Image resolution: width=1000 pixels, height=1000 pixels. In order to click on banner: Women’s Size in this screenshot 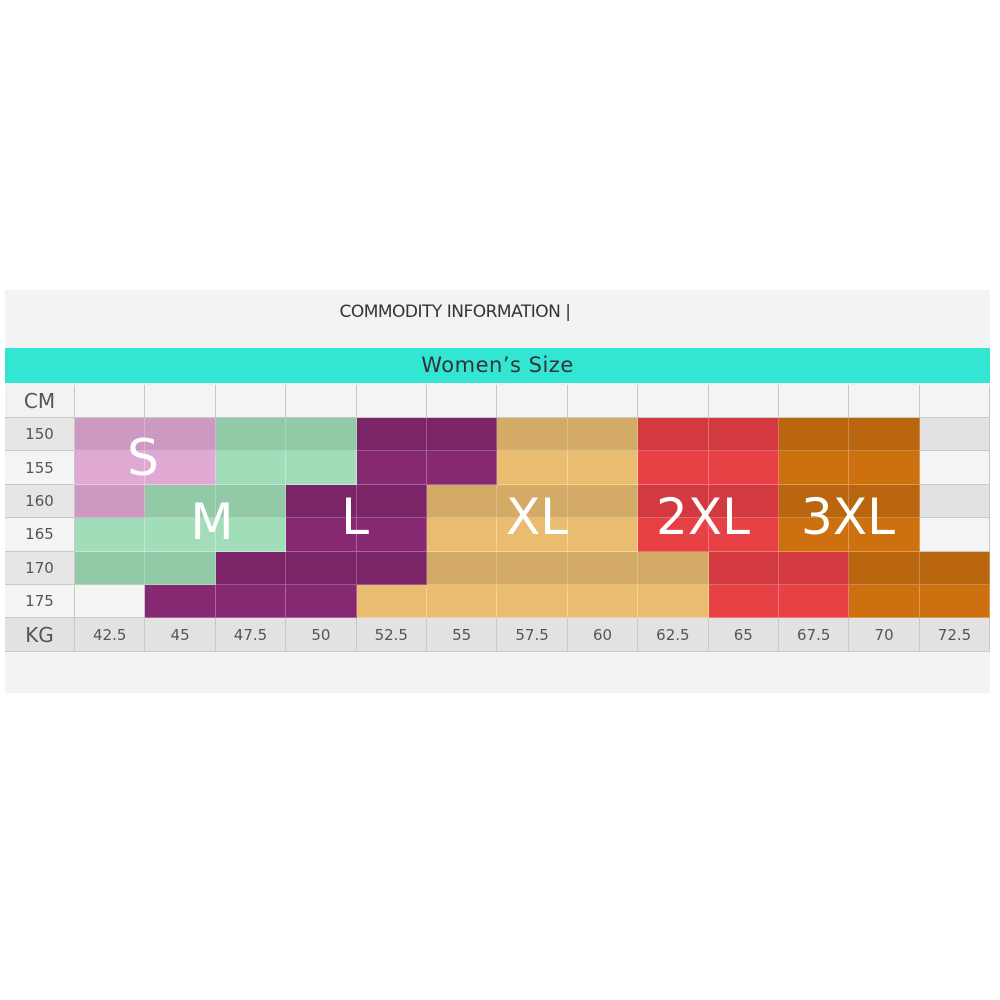, I will do `click(497, 365)`.